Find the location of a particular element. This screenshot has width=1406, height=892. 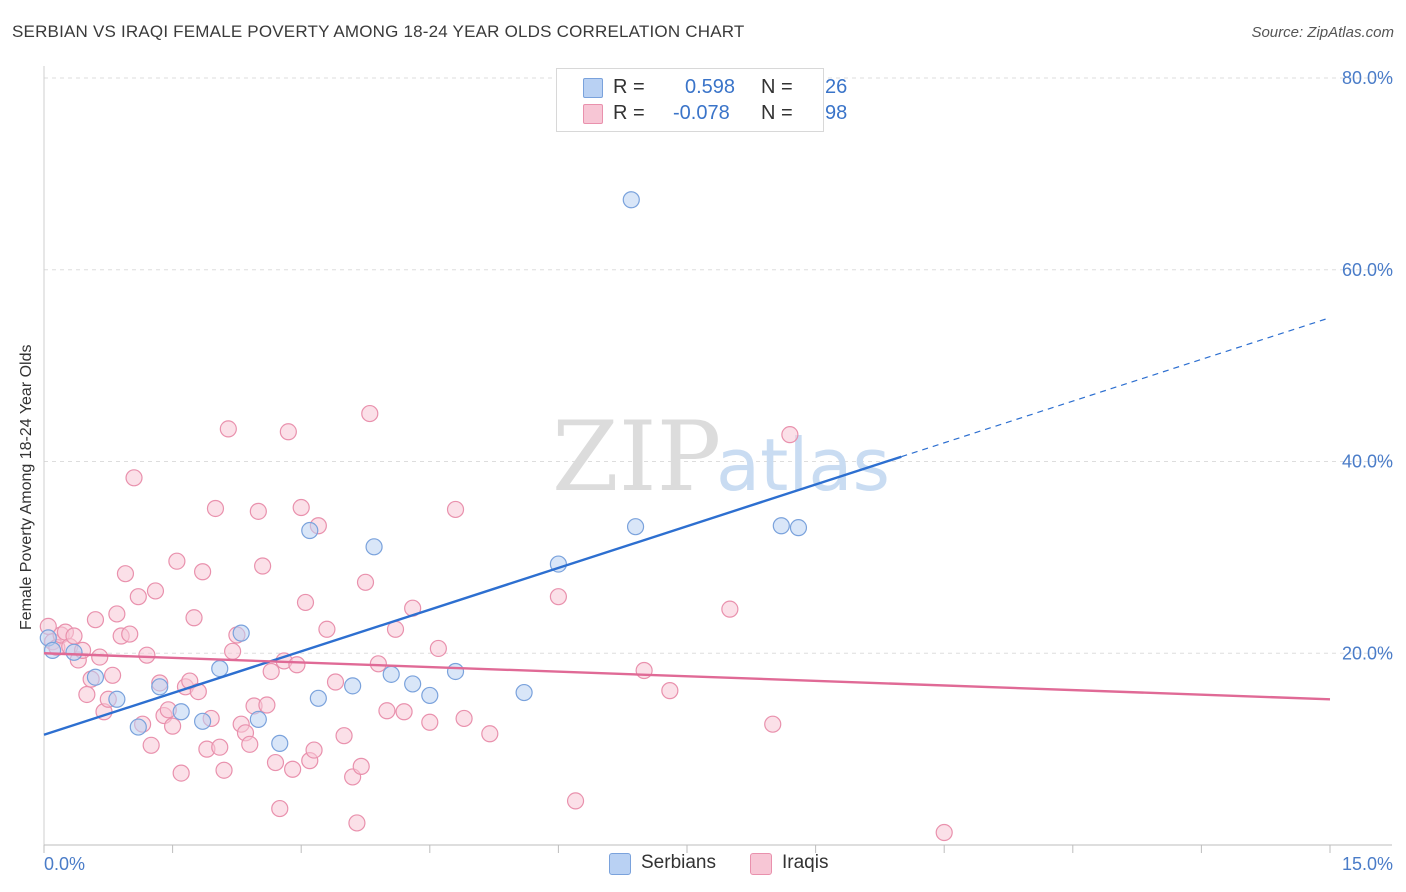

x-tick-label: 0.0% is located at coordinates (64, 864).